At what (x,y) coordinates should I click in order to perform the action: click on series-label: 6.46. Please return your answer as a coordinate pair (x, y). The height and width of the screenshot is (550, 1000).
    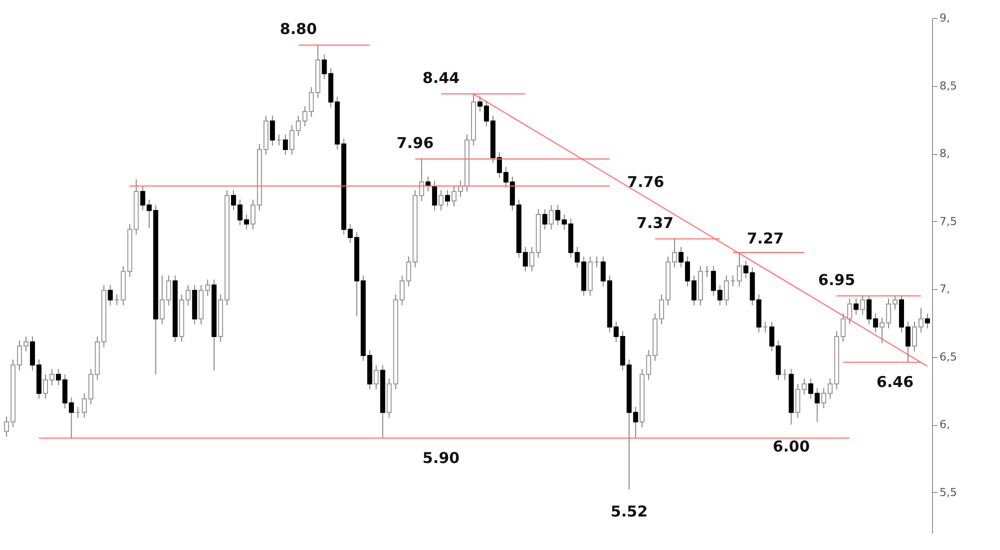
    Looking at the image, I should click on (895, 382).